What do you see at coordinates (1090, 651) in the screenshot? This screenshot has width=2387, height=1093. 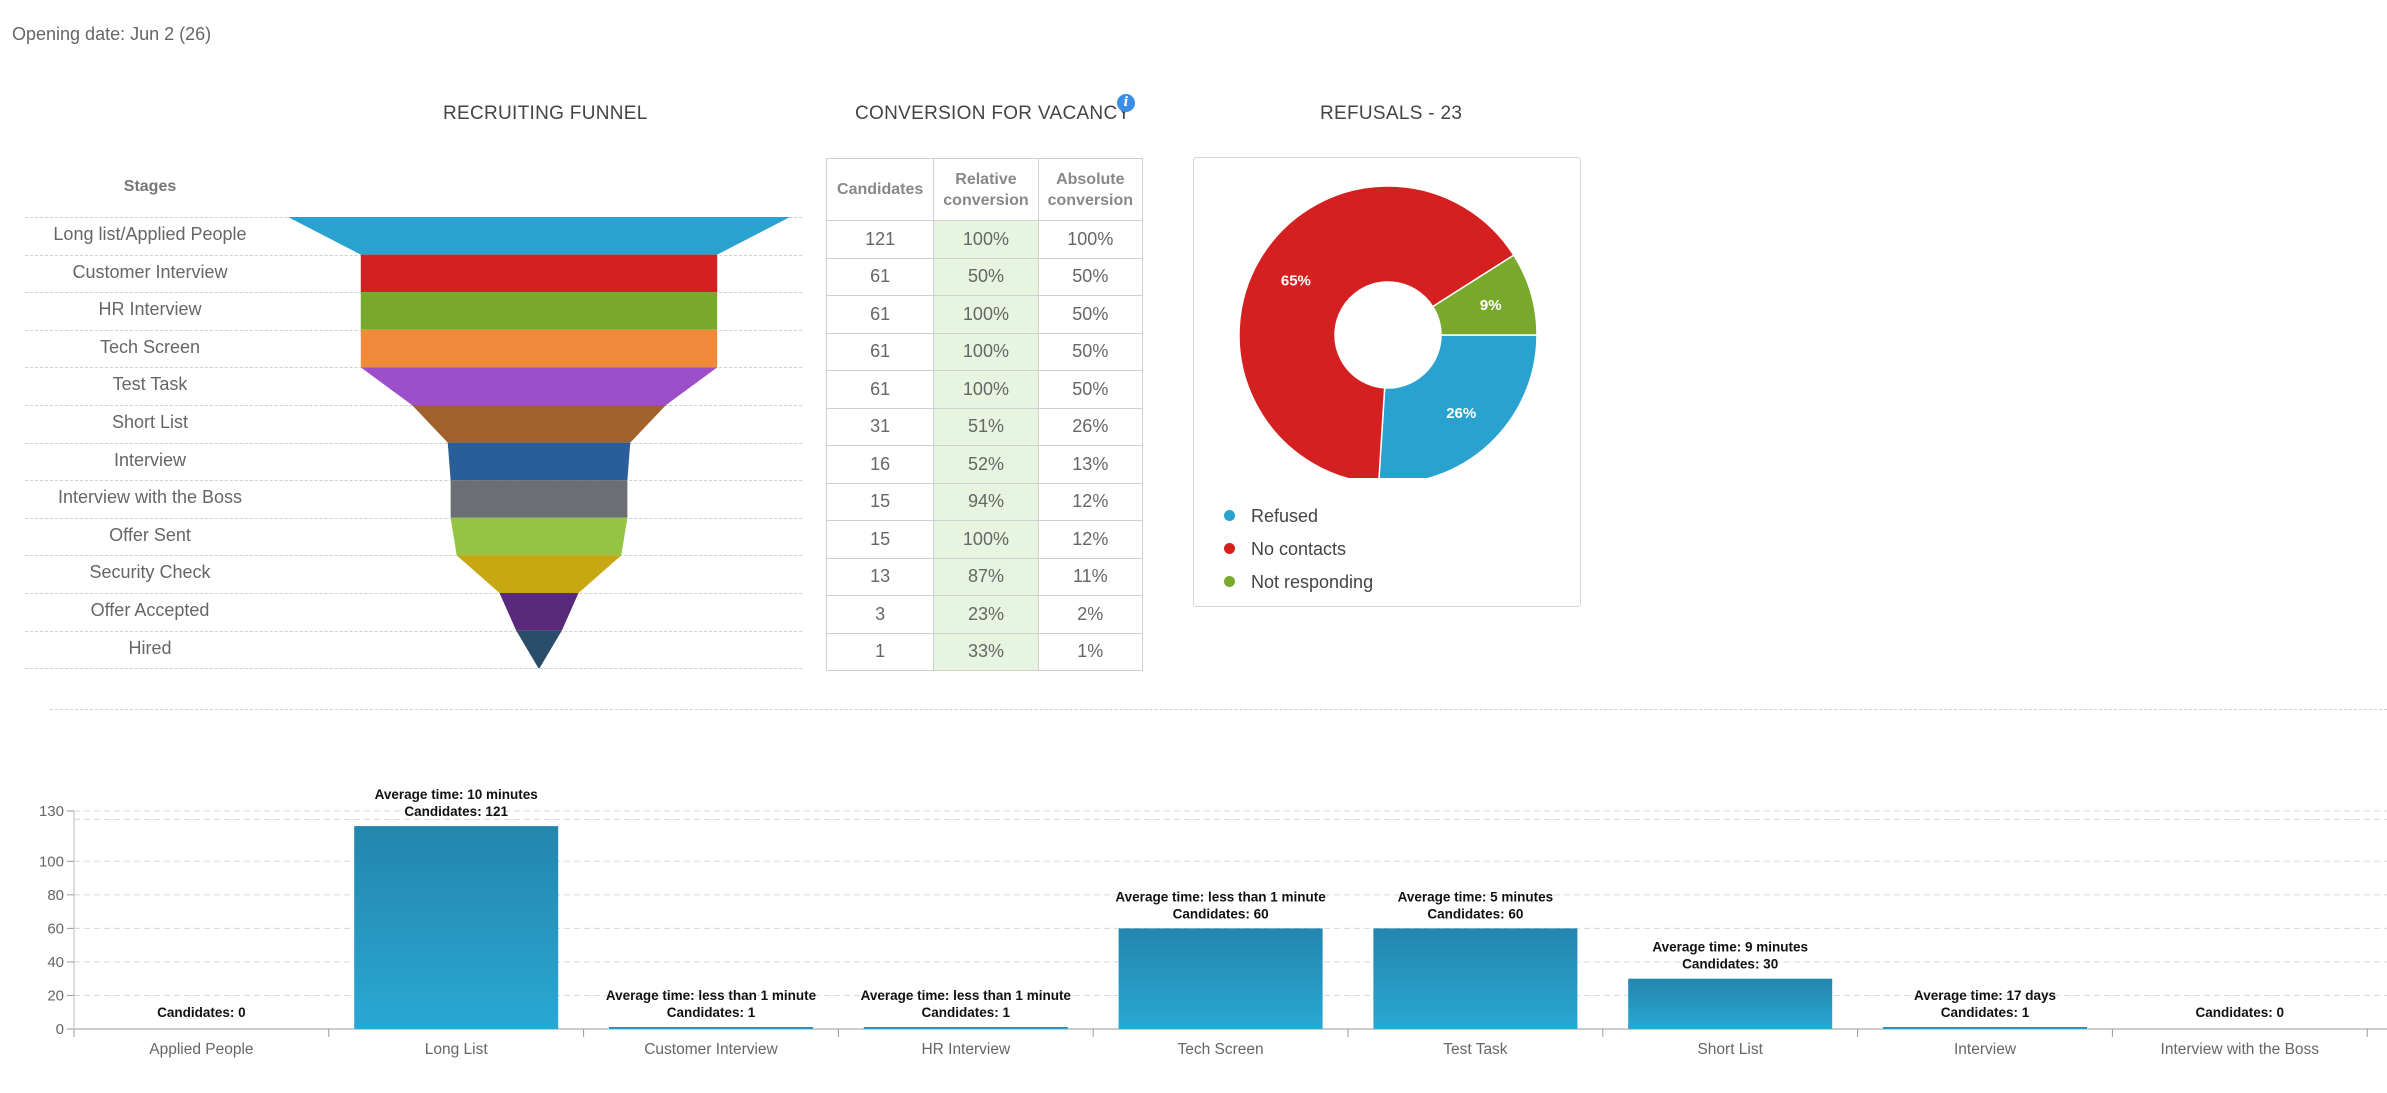 I see `cell-absolute-conversion: 1%` at bounding box center [1090, 651].